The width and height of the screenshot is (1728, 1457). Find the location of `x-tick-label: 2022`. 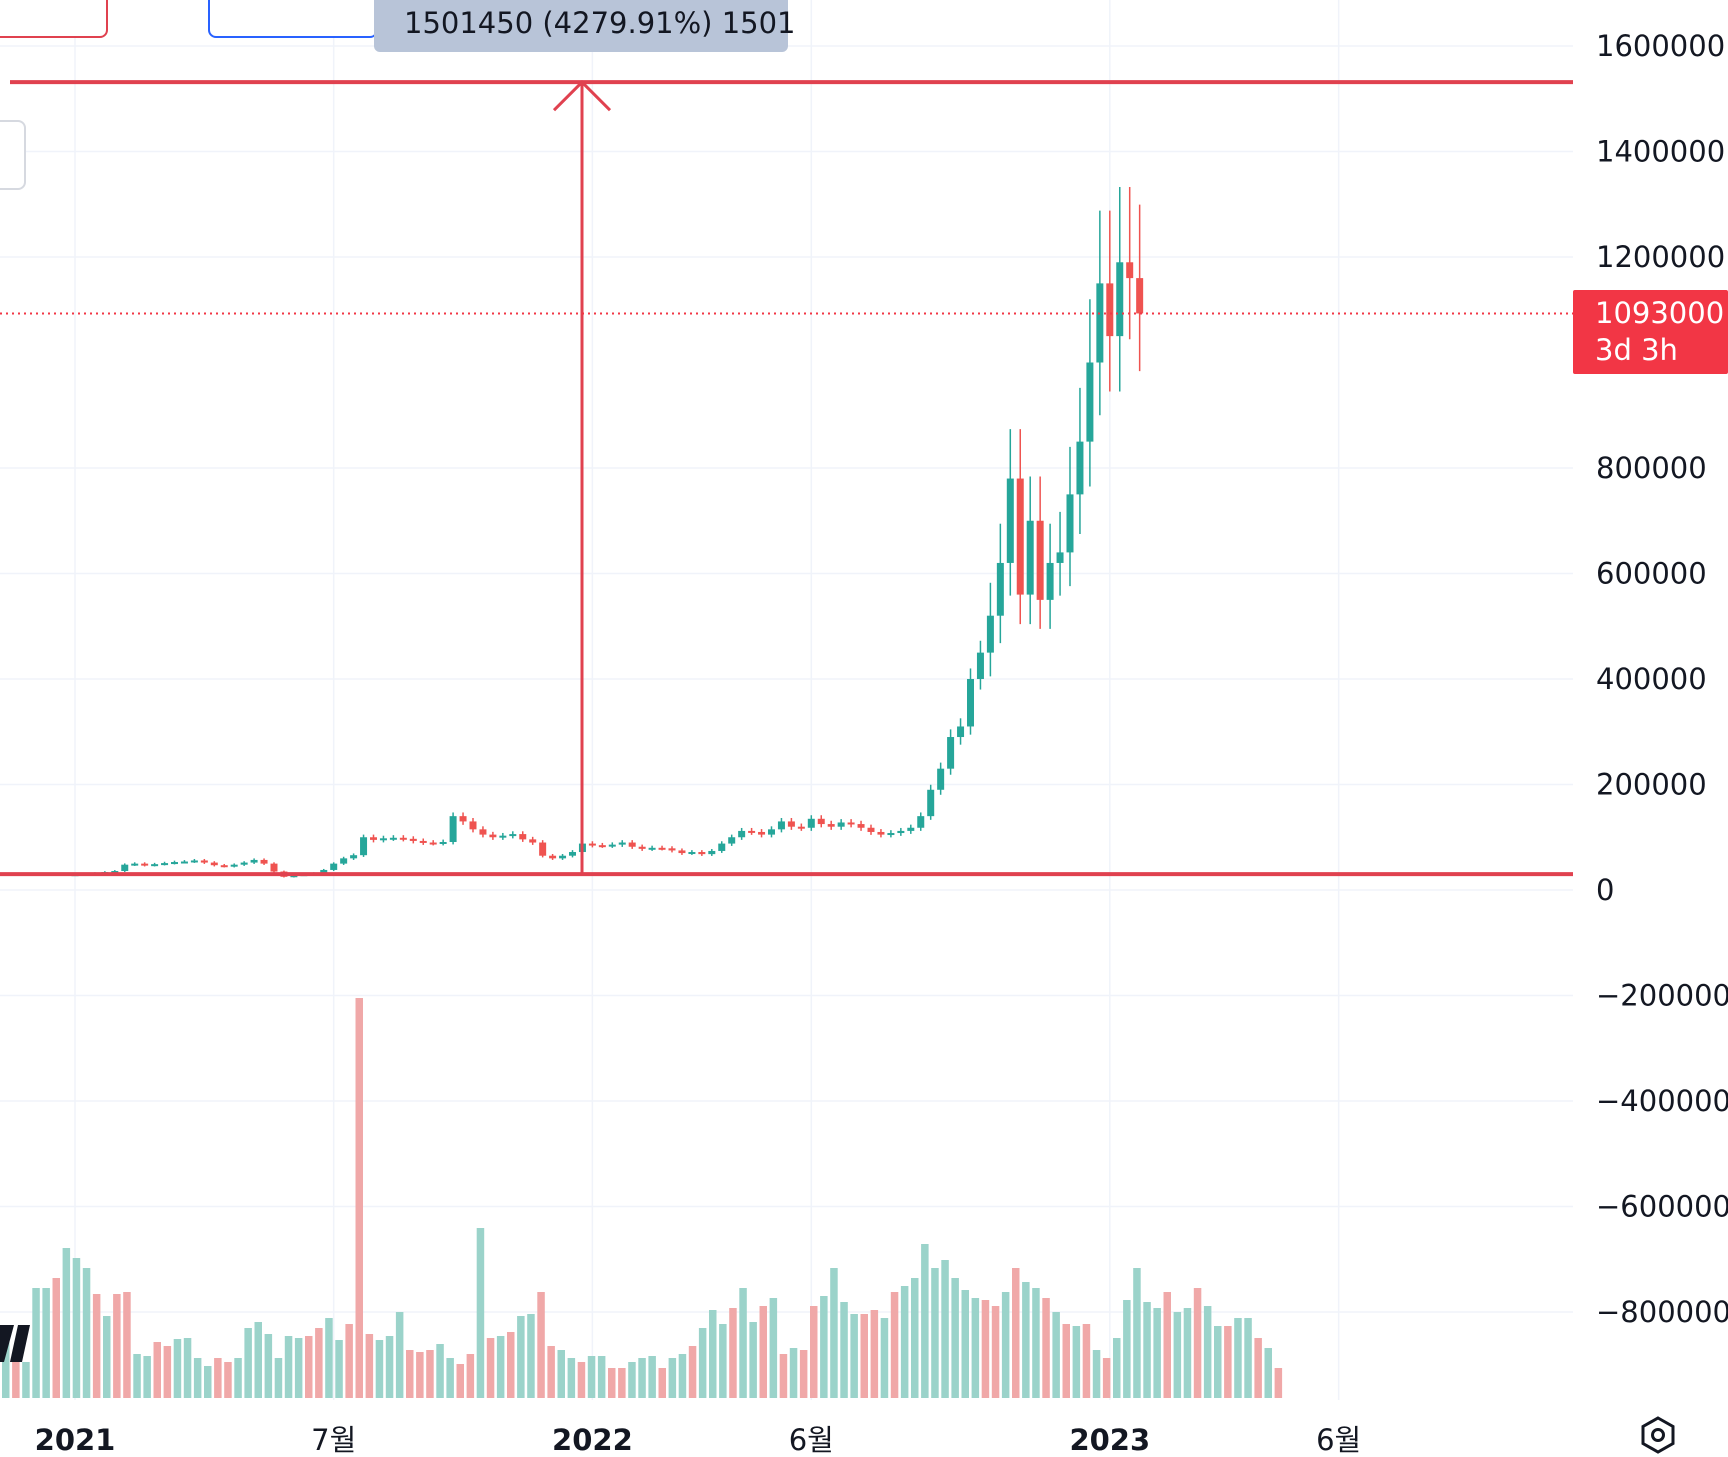

x-tick-label: 2022 is located at coordinates (592, 1440).